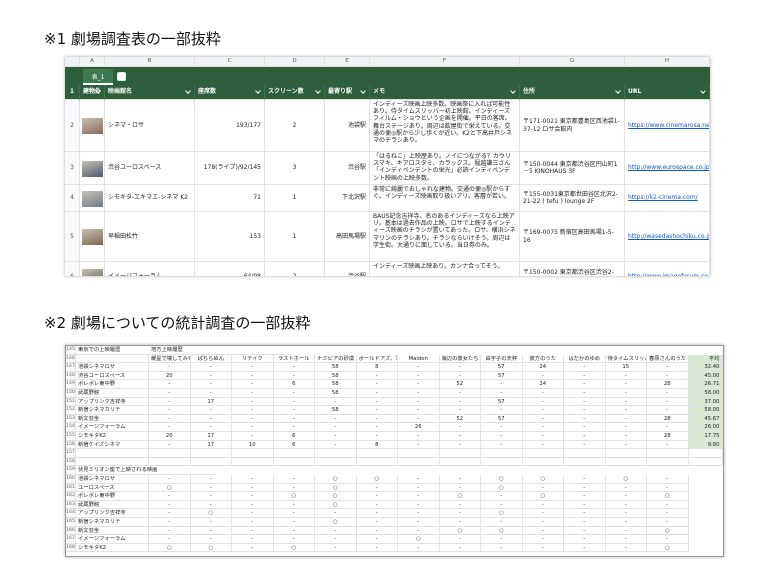 This screenshot has height=569, width=770. What do you see at coordinates (667, 62) in the screenshot?
I see `column-letter: H` at bounding box center [667, 62].